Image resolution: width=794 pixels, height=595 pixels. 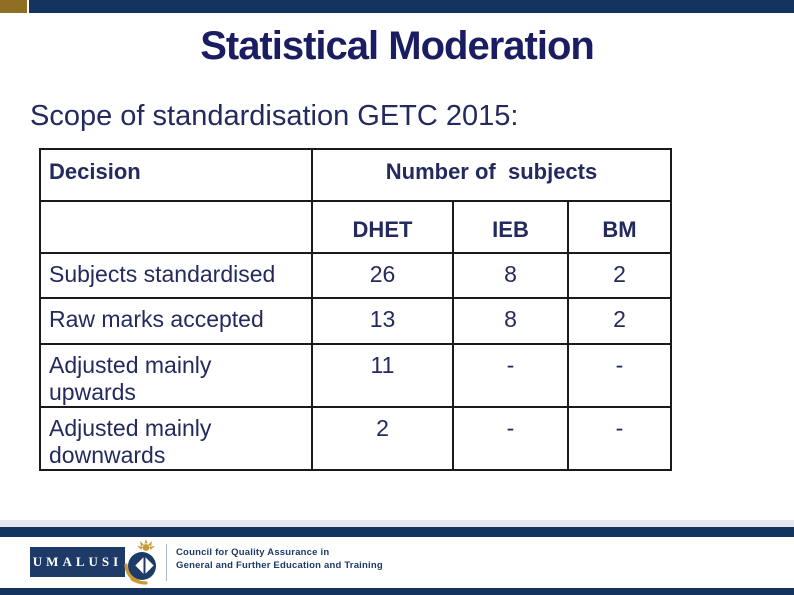 I want to click on header-col-bm: BM, so click(x=619, y=227).